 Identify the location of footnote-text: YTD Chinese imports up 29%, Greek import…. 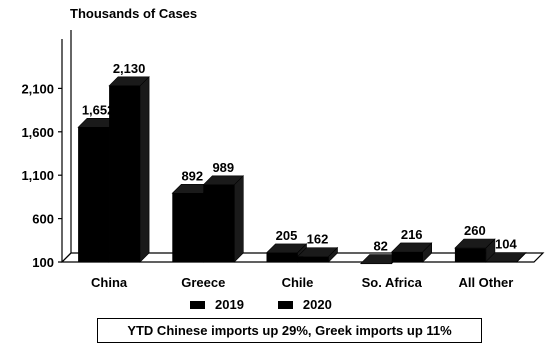
(289, 330).